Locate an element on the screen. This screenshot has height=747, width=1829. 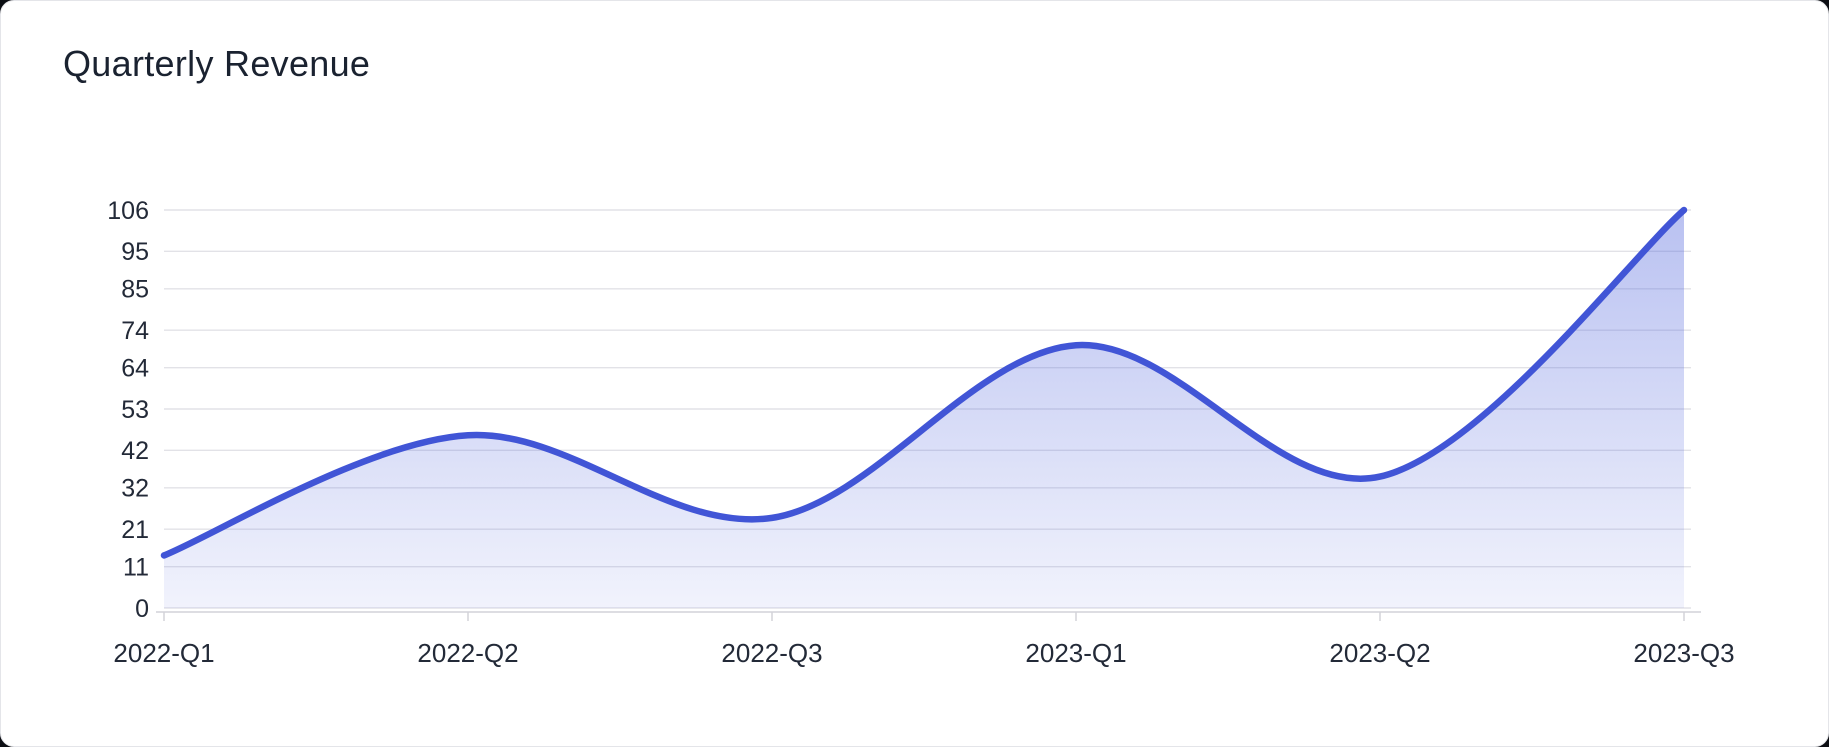
x-tick-label: 2022-Q3 is located at coordinates (771, 653).